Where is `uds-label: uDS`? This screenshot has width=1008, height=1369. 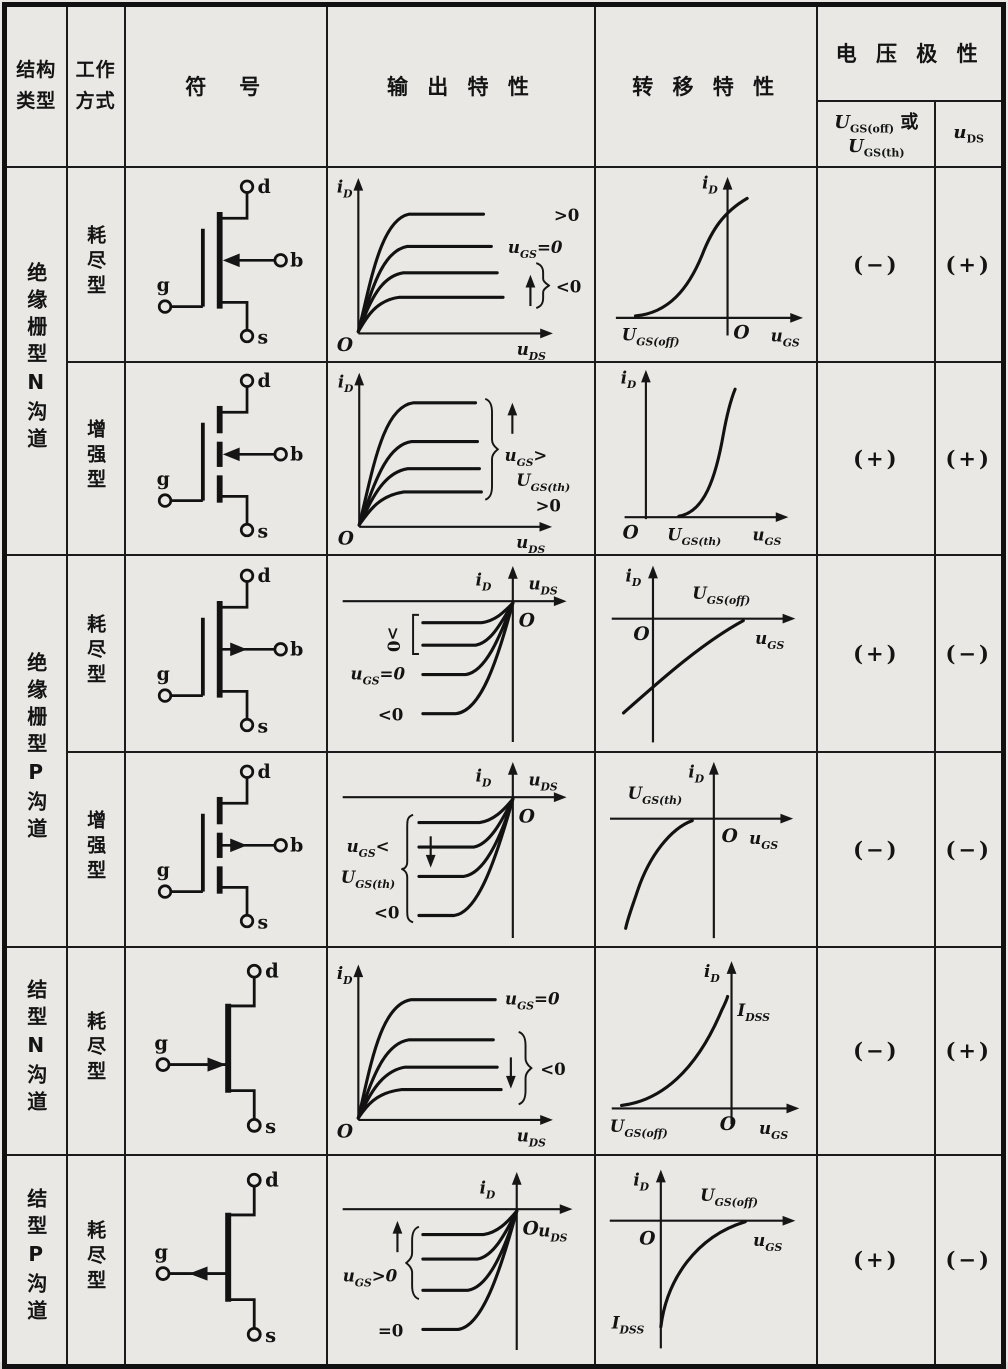
uds-label: uDS is located at coordinates (968, 133).